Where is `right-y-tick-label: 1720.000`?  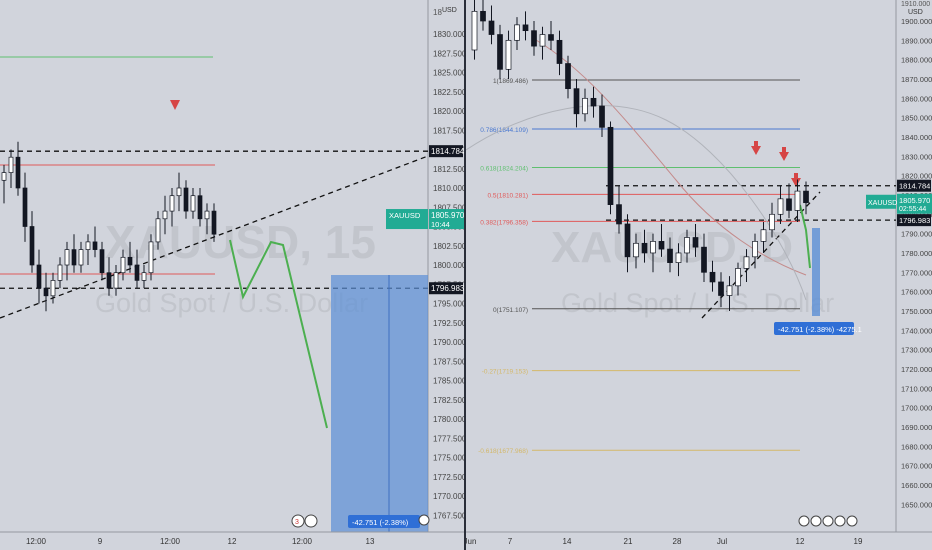 right-y-tick-label: 1720.000 is located at coordinates (916, 369).